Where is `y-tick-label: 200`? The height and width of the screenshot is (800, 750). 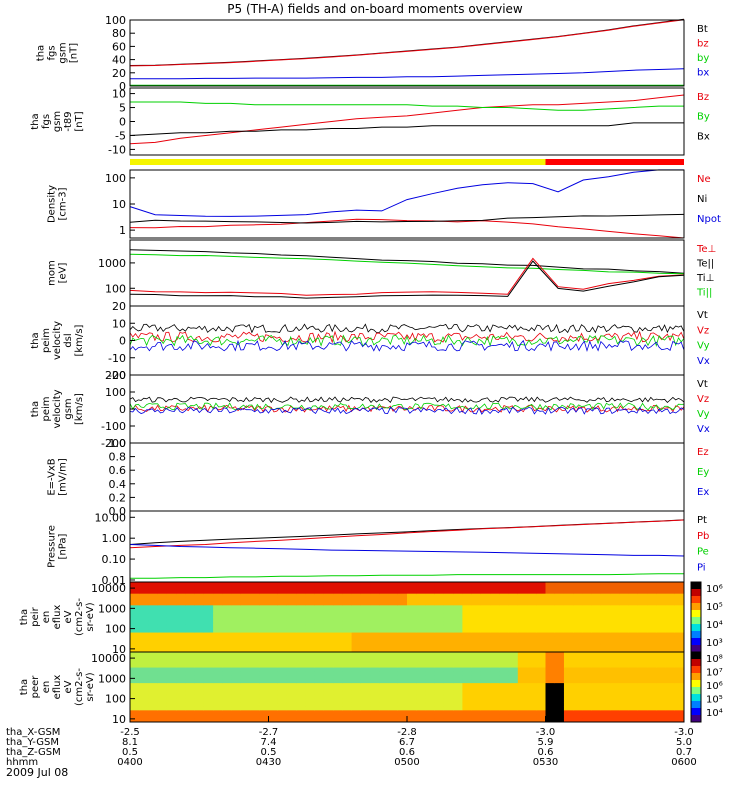 y-tick-label: 200 is located at coordinates (115, 375).